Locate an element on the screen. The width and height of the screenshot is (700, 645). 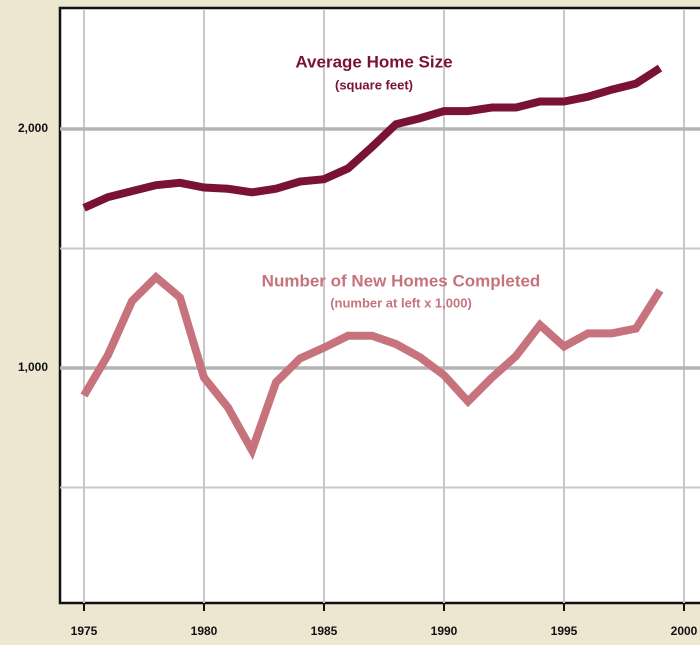
x-tick-label: 1975 is located at coordinates (84, 631).